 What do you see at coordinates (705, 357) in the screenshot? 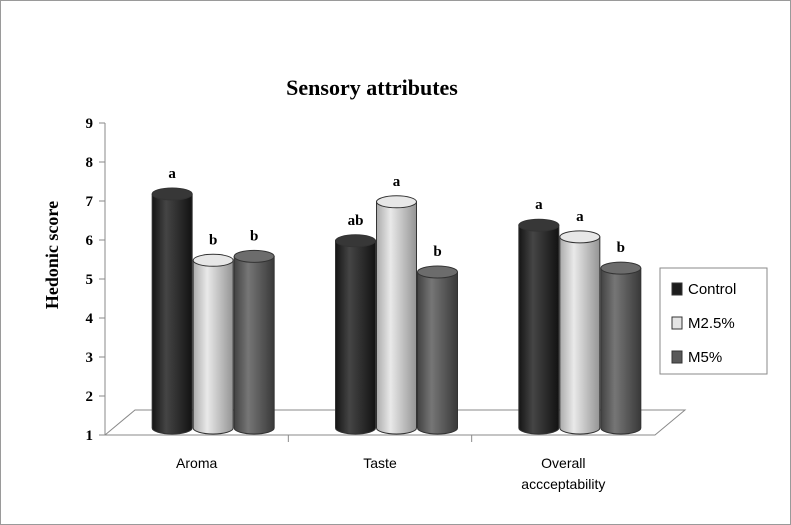
I see `legend-label: M5%` at bounding box center [705, 357].